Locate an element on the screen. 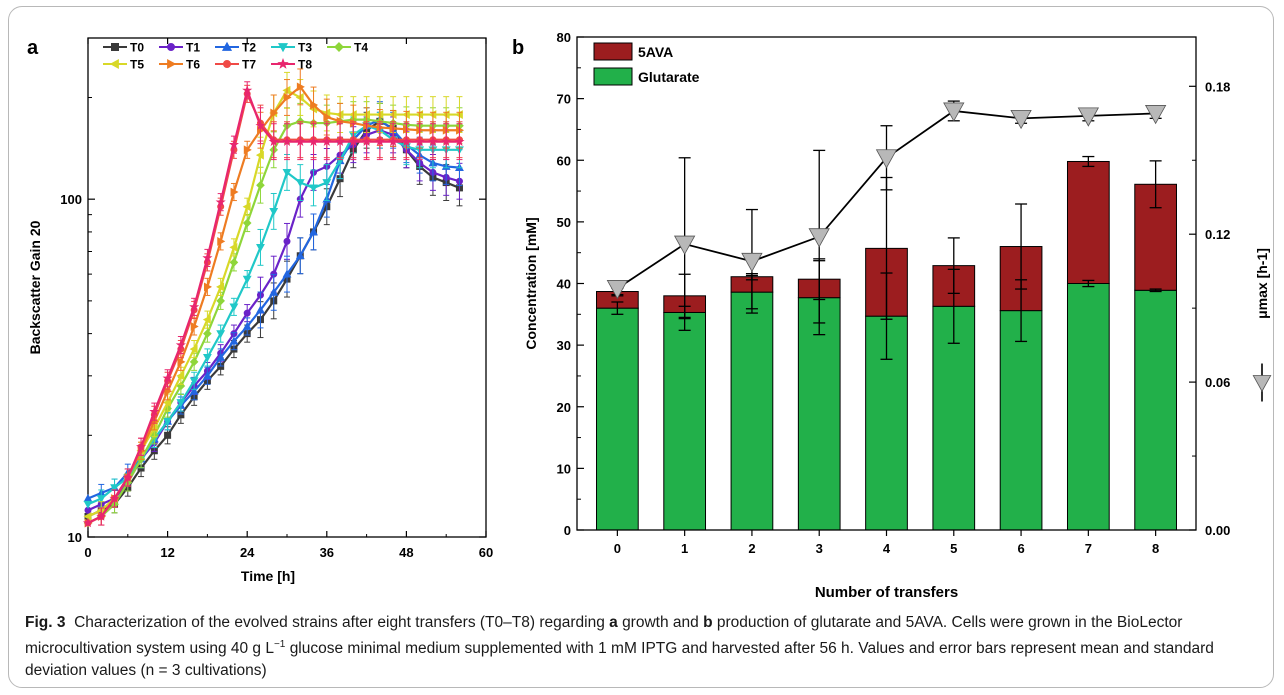 The image size is (1284, 695). panel-b-x-axis-label: Number of transfers is located at coordinates (886, 592).